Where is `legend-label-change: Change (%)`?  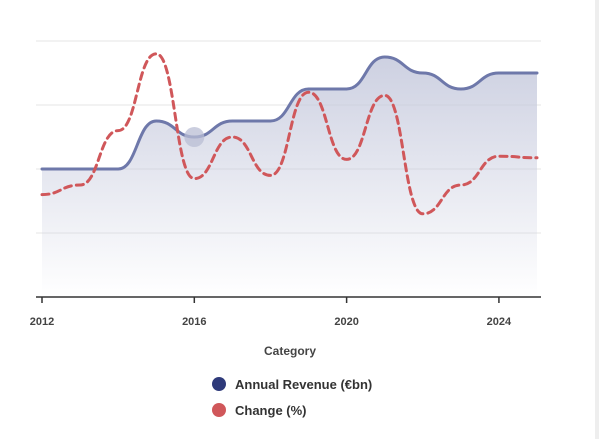 legend-label-change: Change (%) is located at coordinates (271, 410).